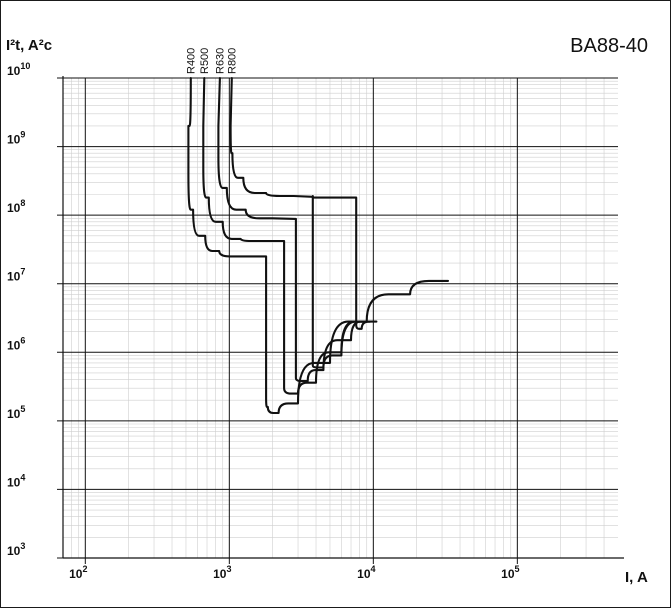 The image size is (671, 608). I want to click on y-tick-label: 10⁵, so click(16, 412).